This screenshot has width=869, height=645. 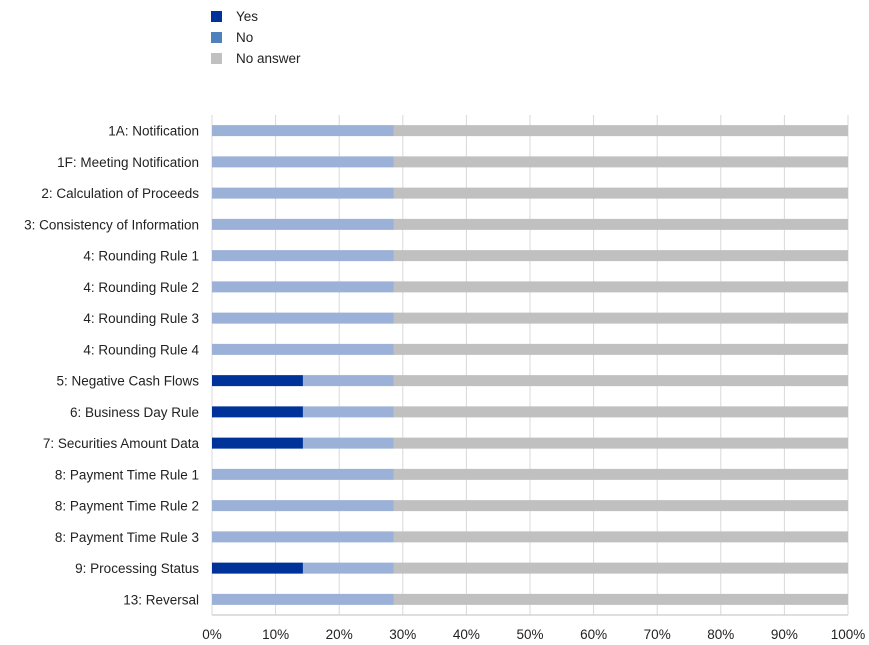 I want to click on category-label: 5: Negative Cash Flows, so click(x=127, y=381).